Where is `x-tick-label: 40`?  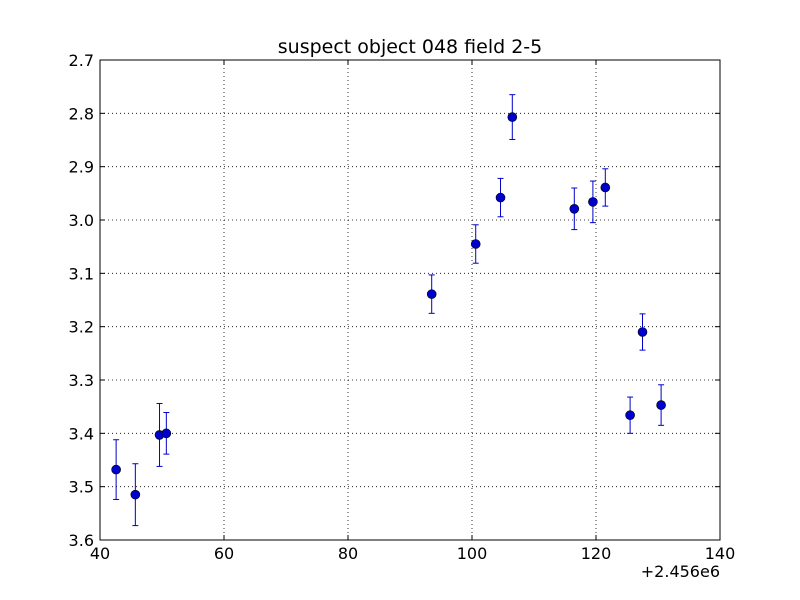 x-tick-label: 40 is located at coordinates (100, 553).